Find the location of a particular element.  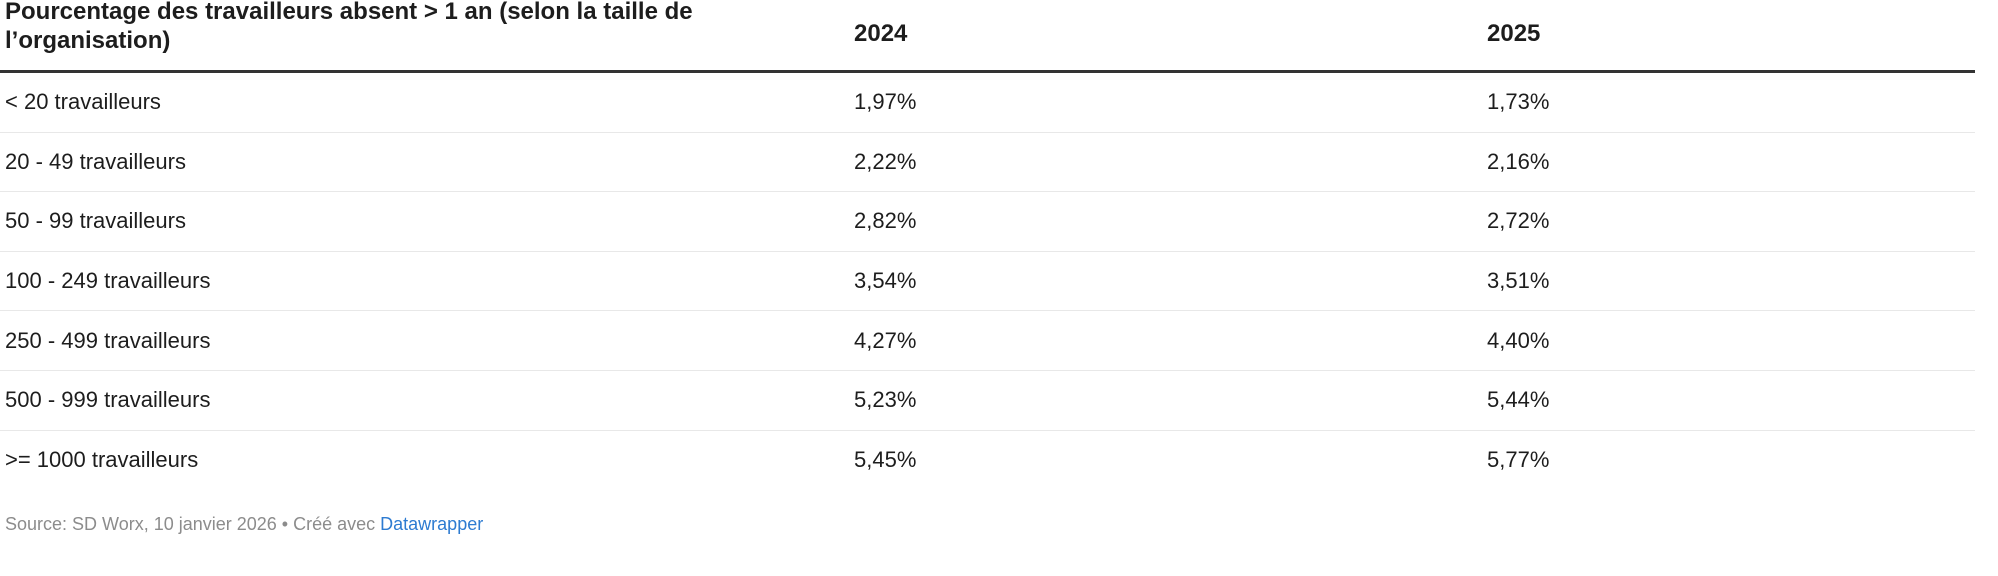

row-label: >= 1000 travailleurs is located at coordinates (102, 460).